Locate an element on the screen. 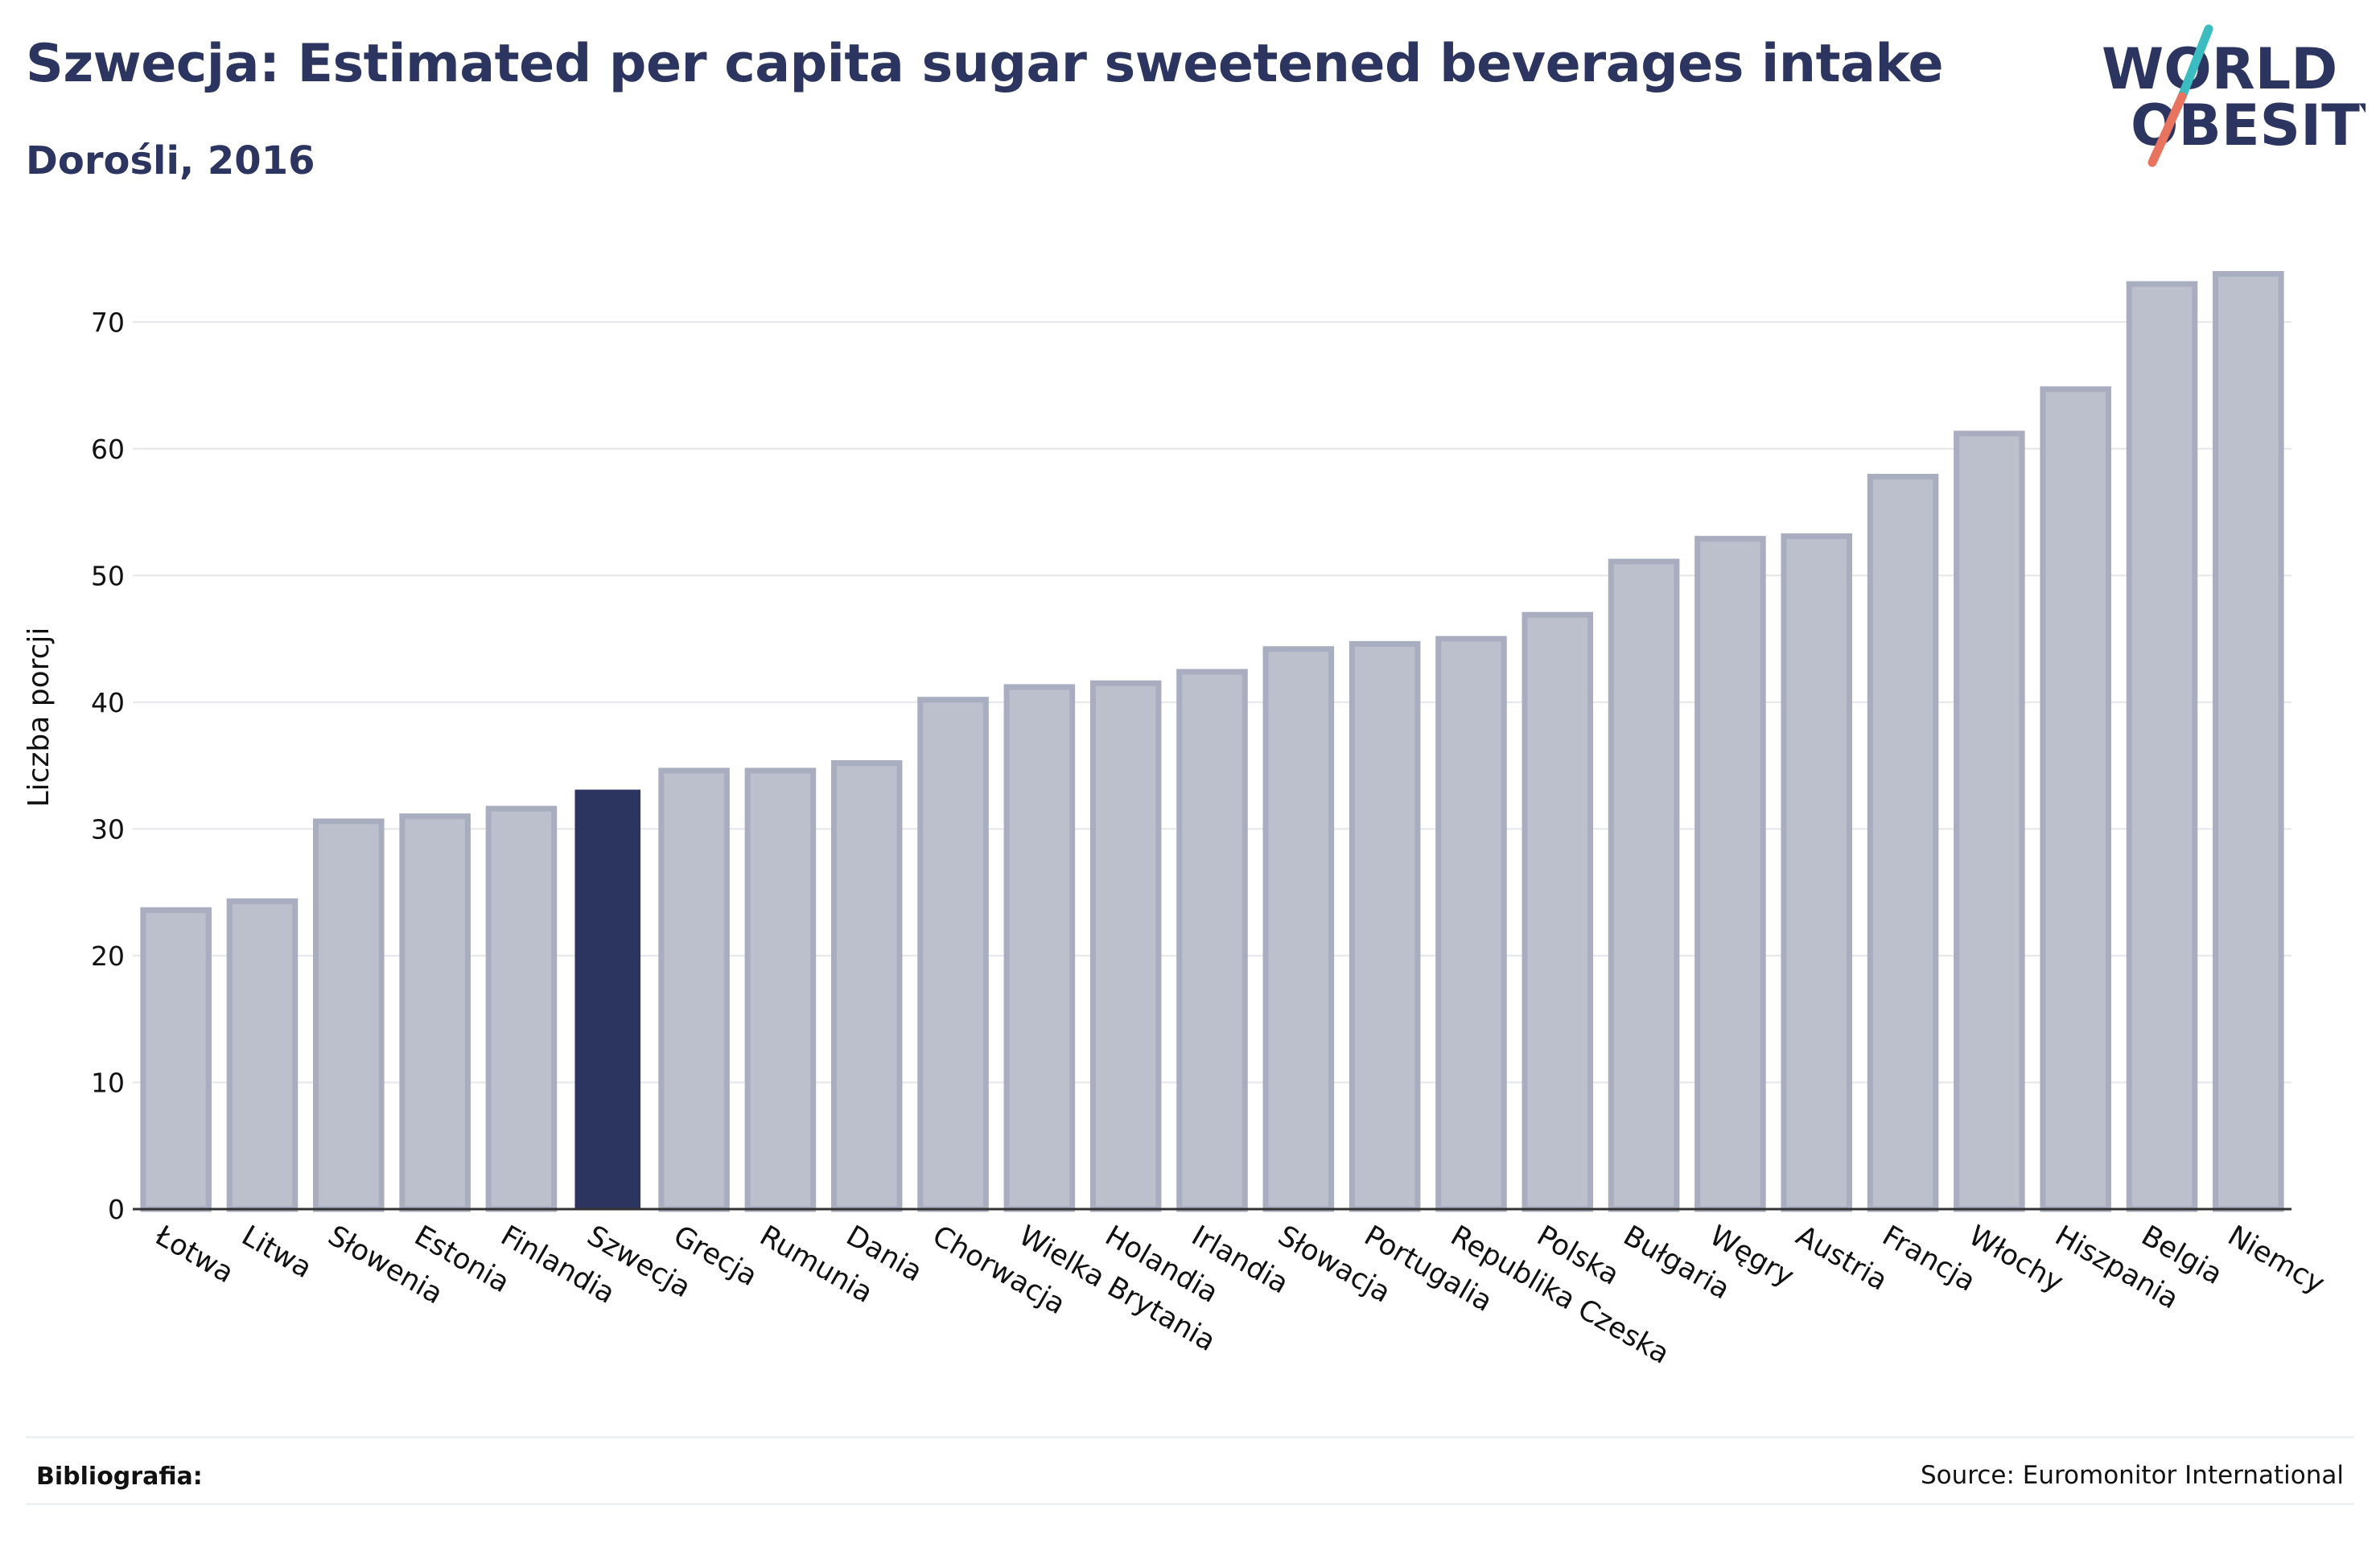  x-tick-label: Włochy is located at coordinates (2016, 1259).